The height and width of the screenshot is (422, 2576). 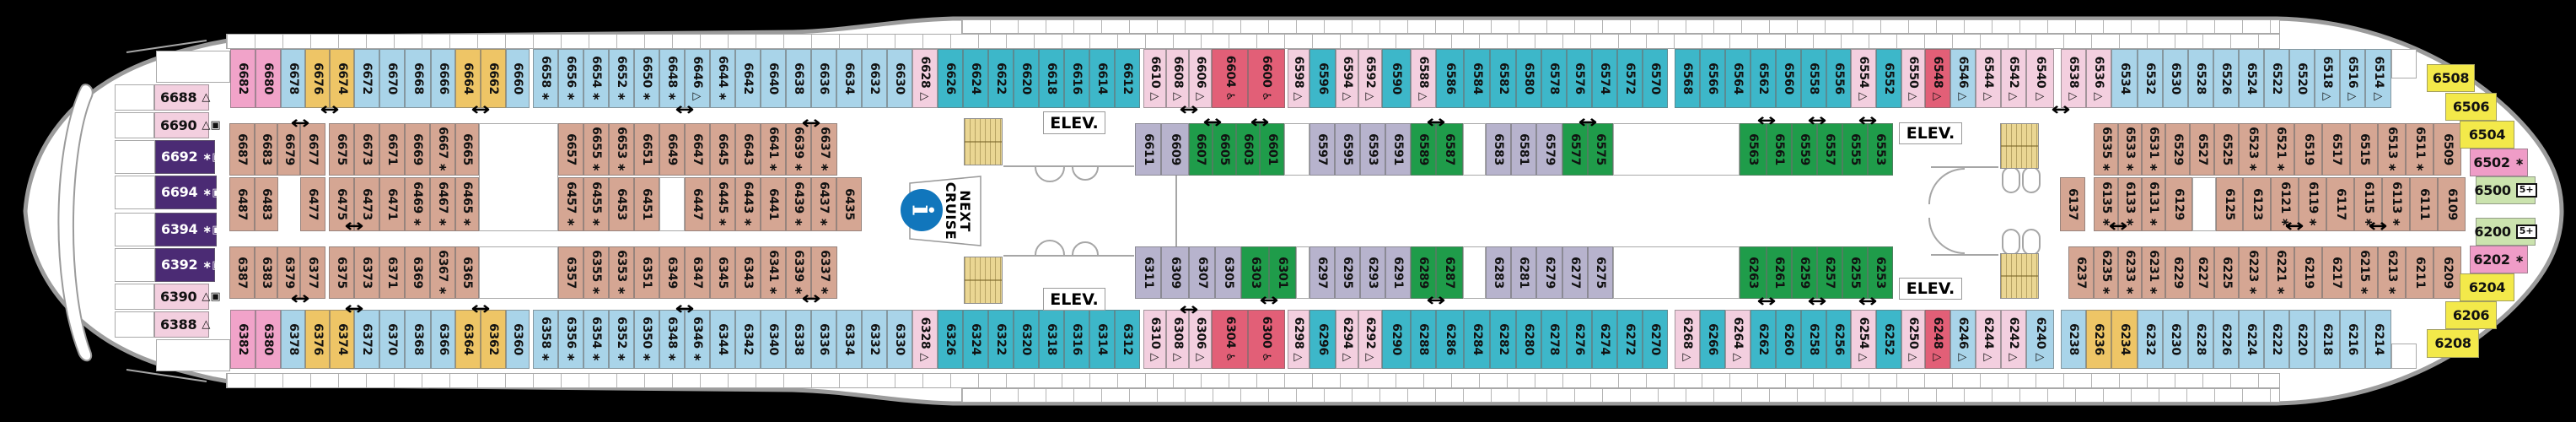 What do you see at coordinates (1076, 78) in the screenshot?
I see `cabin-6616: 6616` at bounding box center [1076, 78].